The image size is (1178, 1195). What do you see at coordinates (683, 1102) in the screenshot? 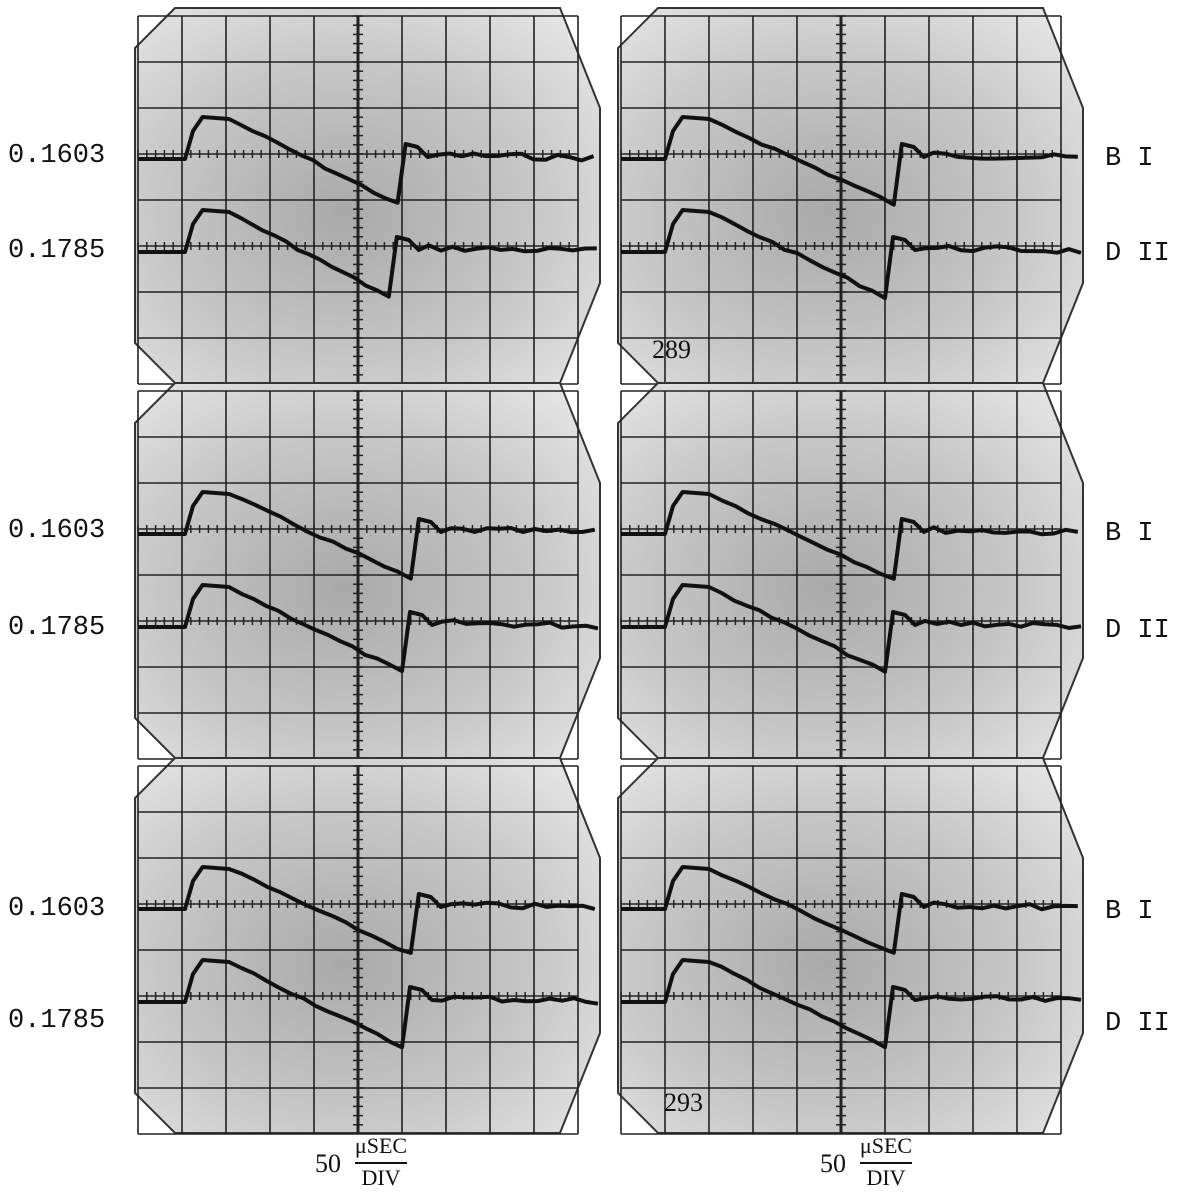
I see `frame-number: 293` at bounding box center [683, 1102].